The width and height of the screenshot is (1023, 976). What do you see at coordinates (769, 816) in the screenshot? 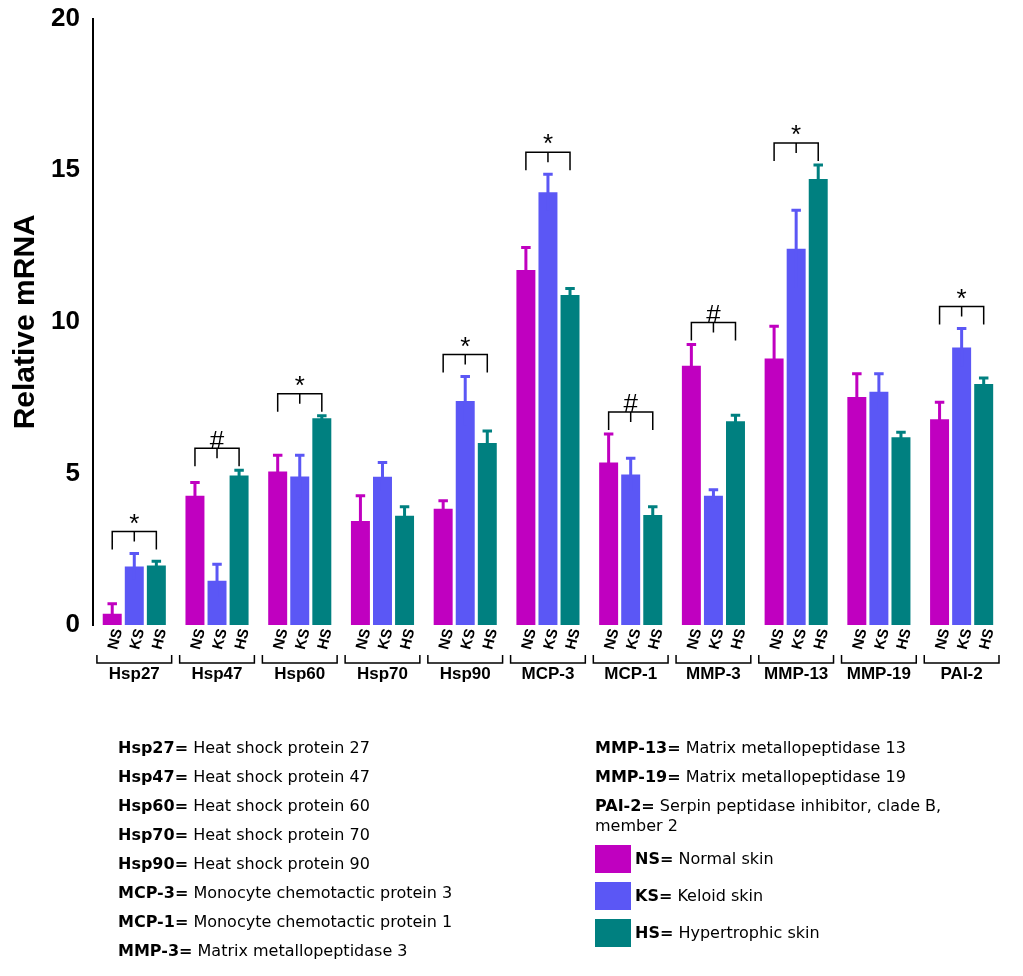
I see `text: PAI-2= Serpin peptidase inhibitor, clade B, member 2` at bounding box center [769, 816].